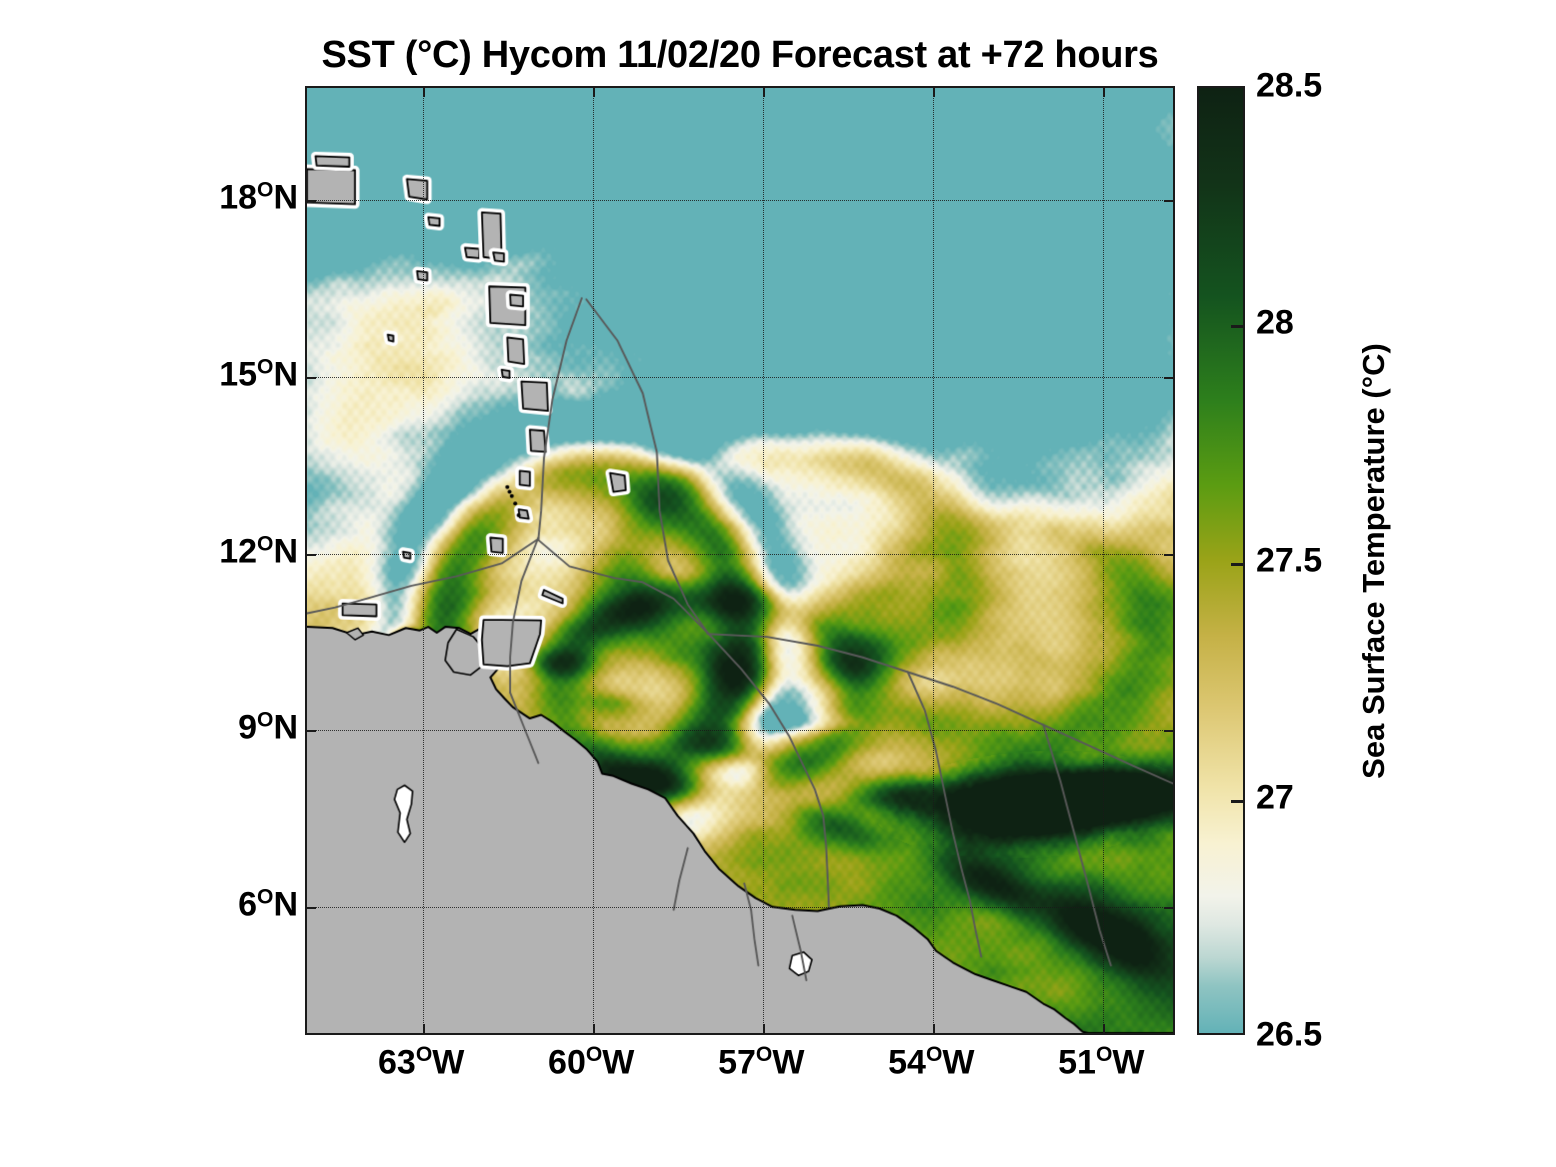 The image size is (1556, 1167). I want to click on y-tick-label-15N: 15ON, so click(258, 374).